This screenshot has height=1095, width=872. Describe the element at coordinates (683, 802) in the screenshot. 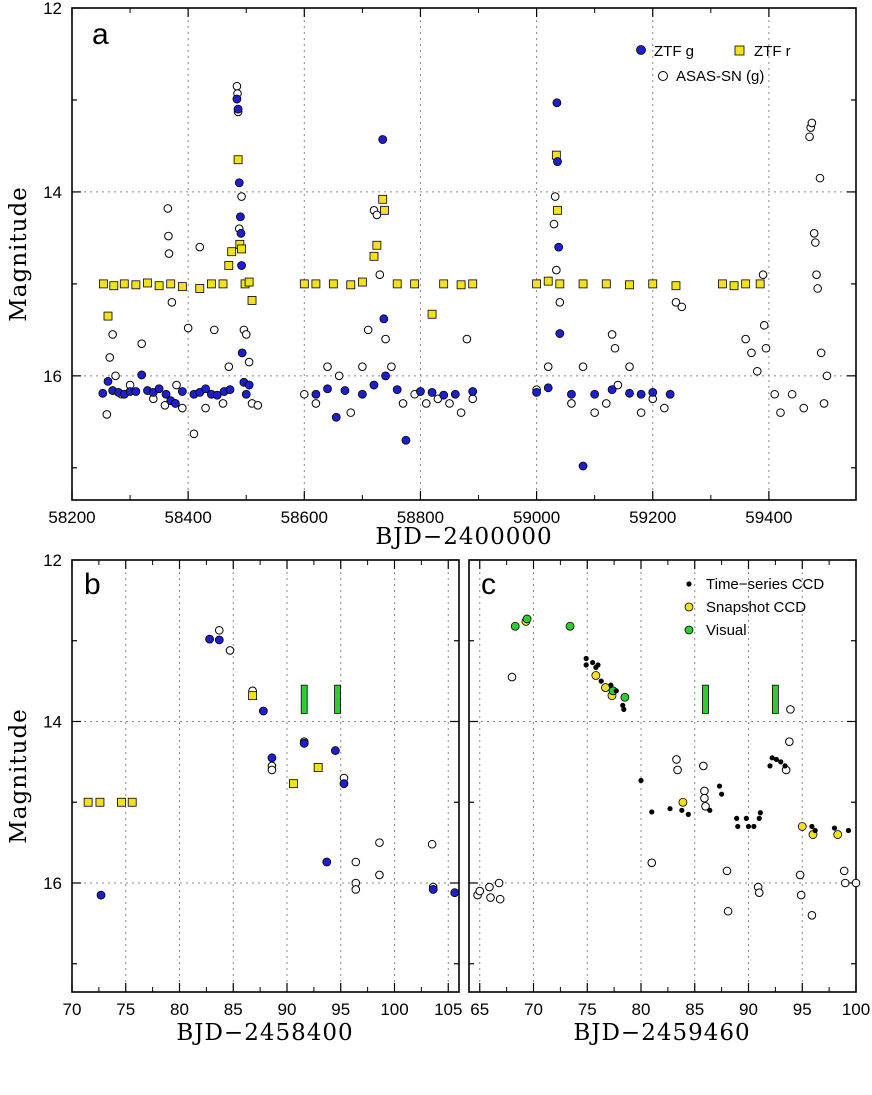

I see `snapshot-ccd-point` at that location.